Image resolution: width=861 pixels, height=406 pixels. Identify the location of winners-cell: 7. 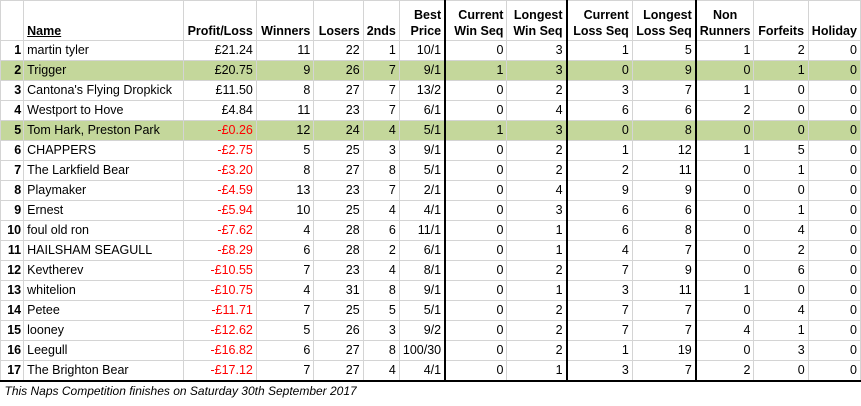
(285, 310).